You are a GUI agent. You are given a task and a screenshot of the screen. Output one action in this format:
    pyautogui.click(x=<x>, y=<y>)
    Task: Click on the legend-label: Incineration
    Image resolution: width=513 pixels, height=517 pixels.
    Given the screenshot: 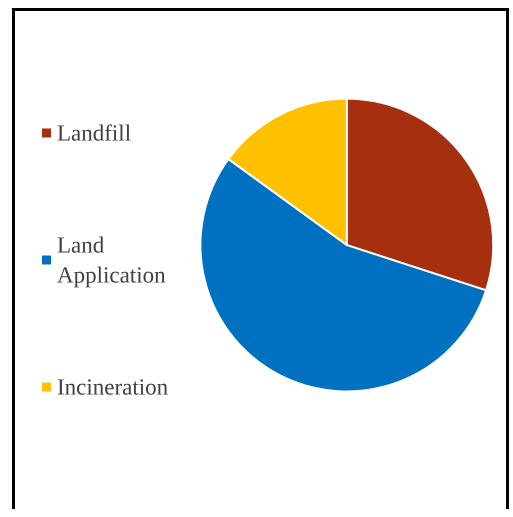 What is the action you would take?
    pyautogui.click(x=113, y=387)
    